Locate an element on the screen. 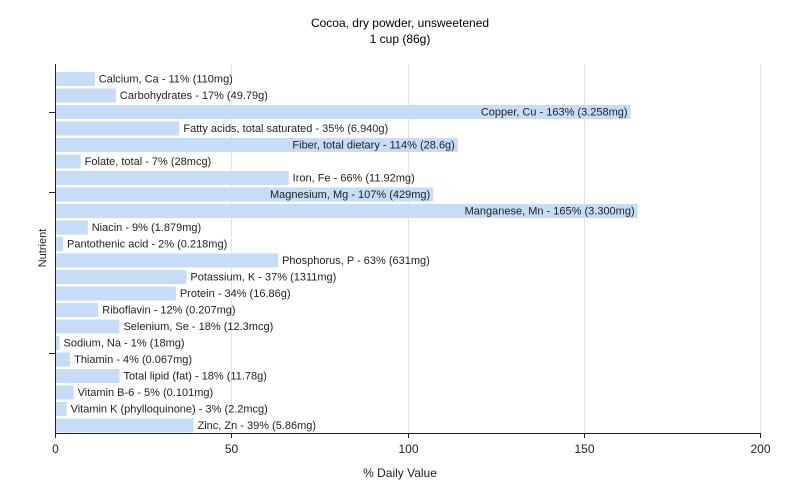  bar-label: Copper, Cu - 163% (3.258mg) is located at coordinates (554, 112).